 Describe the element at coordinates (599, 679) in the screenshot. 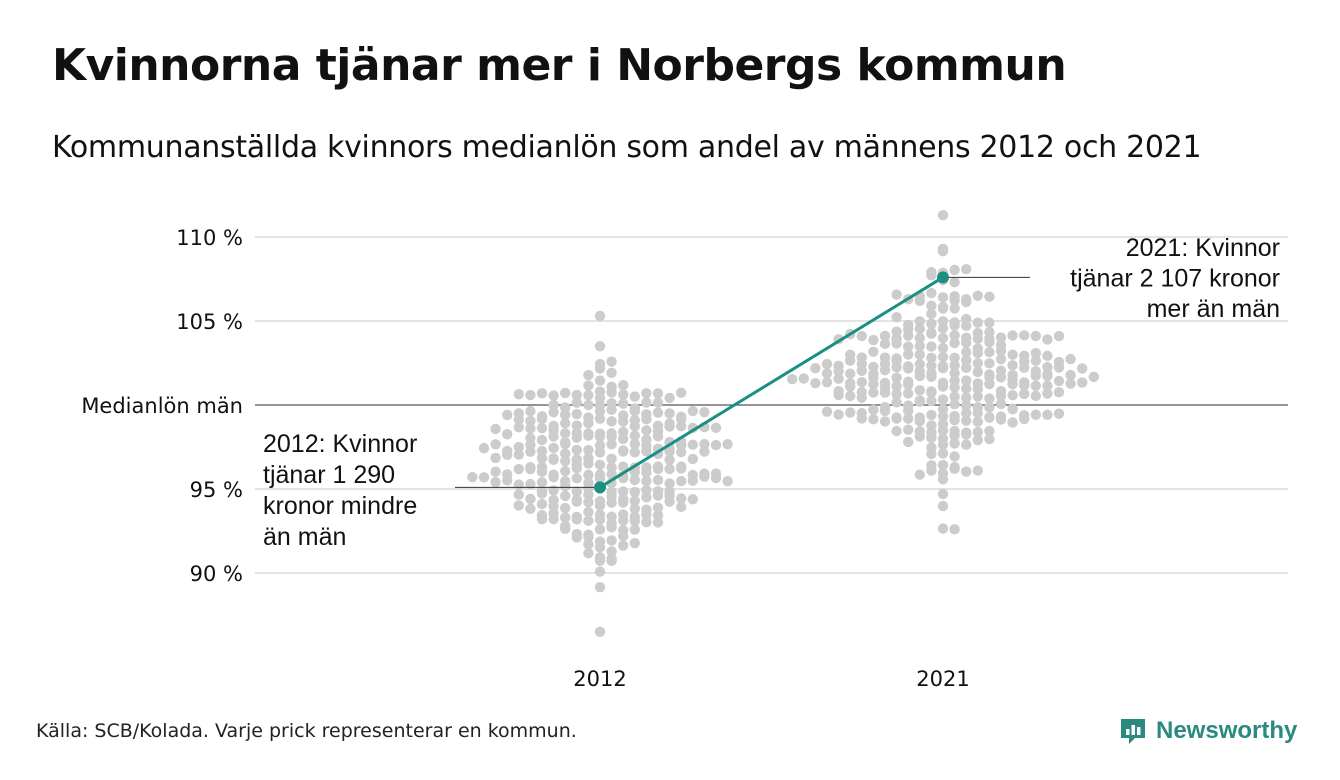

I see `x-tick-label-2012: 2012` at that location.